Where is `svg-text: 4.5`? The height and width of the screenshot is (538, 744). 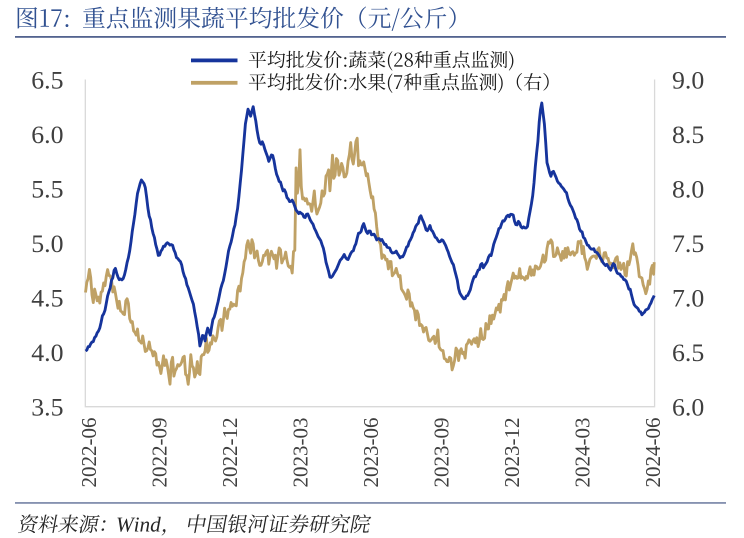
svg-text: 4.5 is located at coordinates (47, 298).